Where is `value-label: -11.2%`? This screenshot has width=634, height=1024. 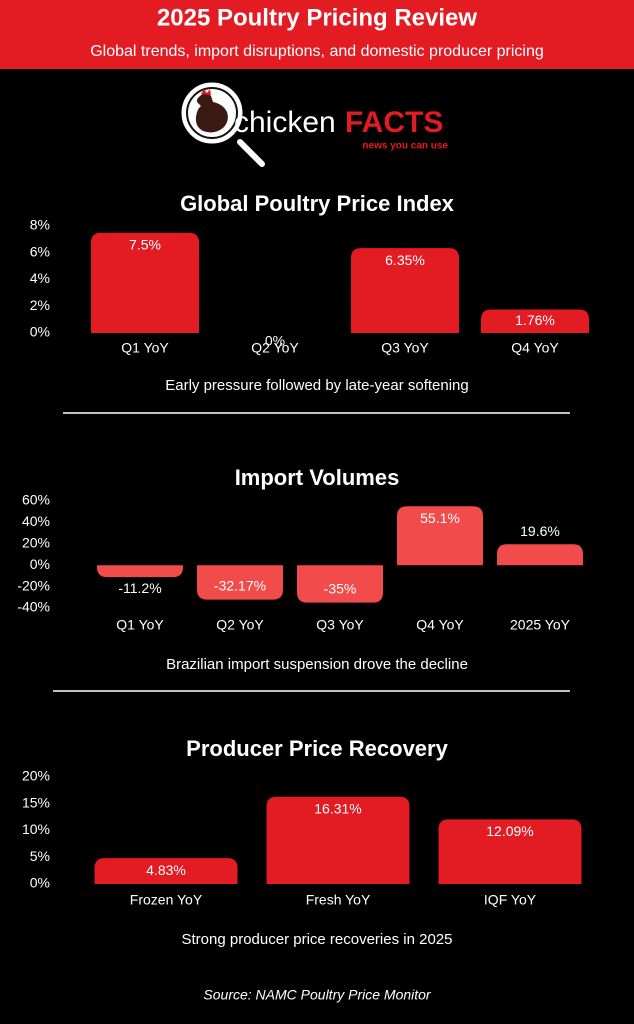 value-label: -11.2% is located at coordinates (139, 588).